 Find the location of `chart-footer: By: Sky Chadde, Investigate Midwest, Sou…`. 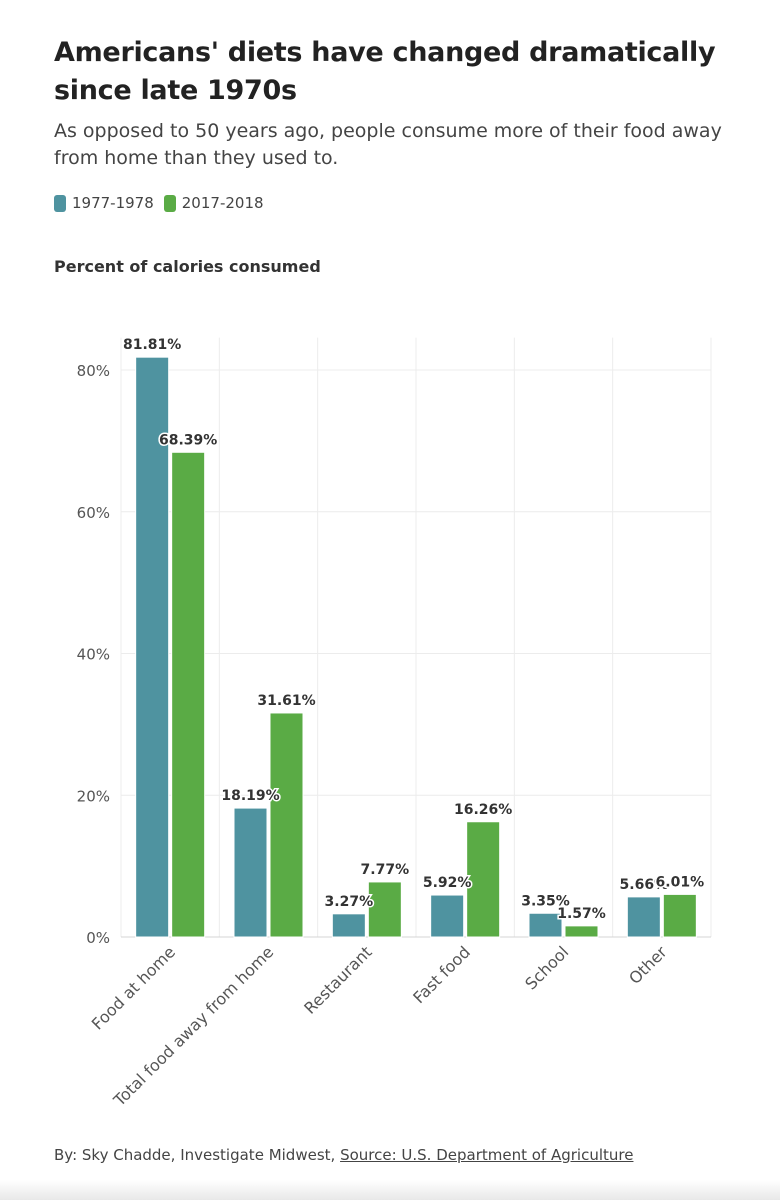

chart-footer: By: Sky Chadde, Investigate Midwest, Sou… is located at coordinates (343, 1155).